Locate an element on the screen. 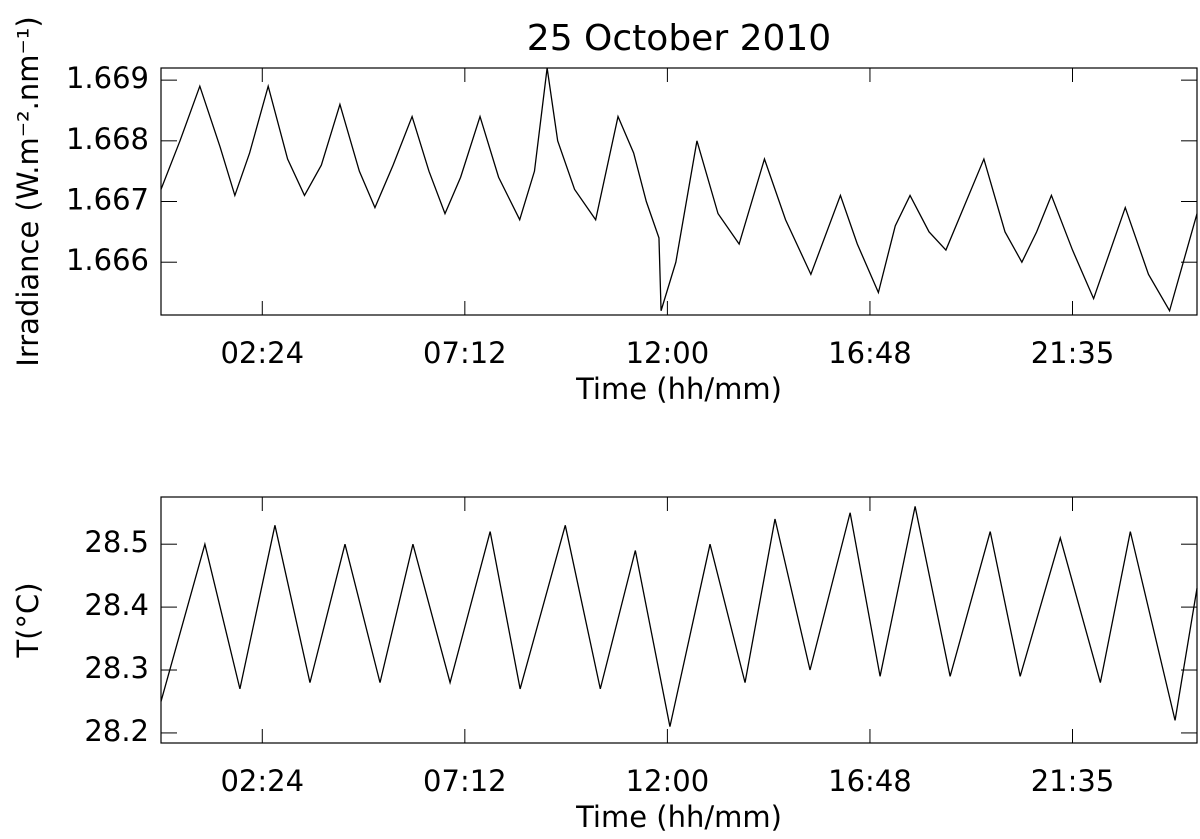 The width and height of the screenshot is (1200, 839). y-tick-label: 28.5 is located at coordinates (116, 542).